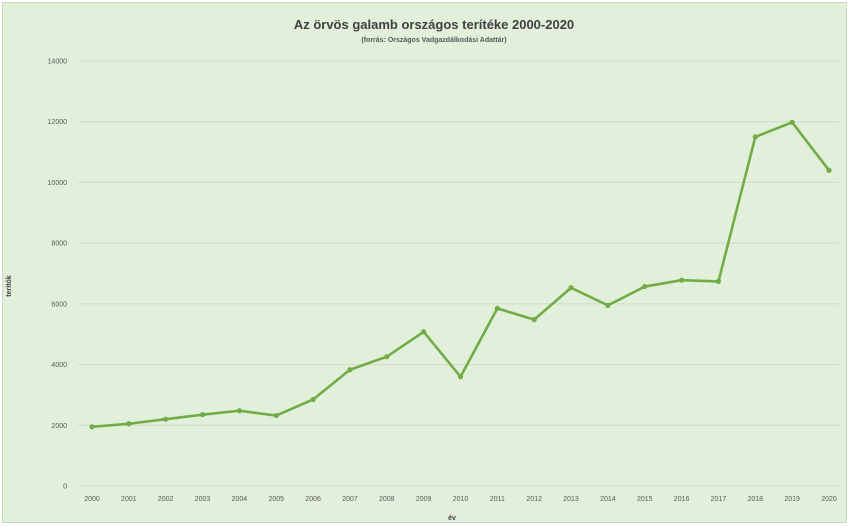 Image resolution: width=851 pixels, height=527 pixels. What do you see at coordinates (829, 499) in the screenshot?
I see `x-tick-label: 2020` at bounding box center [829, 499].